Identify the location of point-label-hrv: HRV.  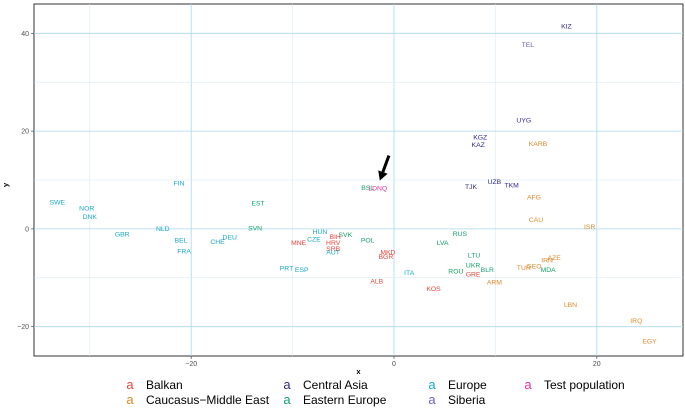
(333, 243).